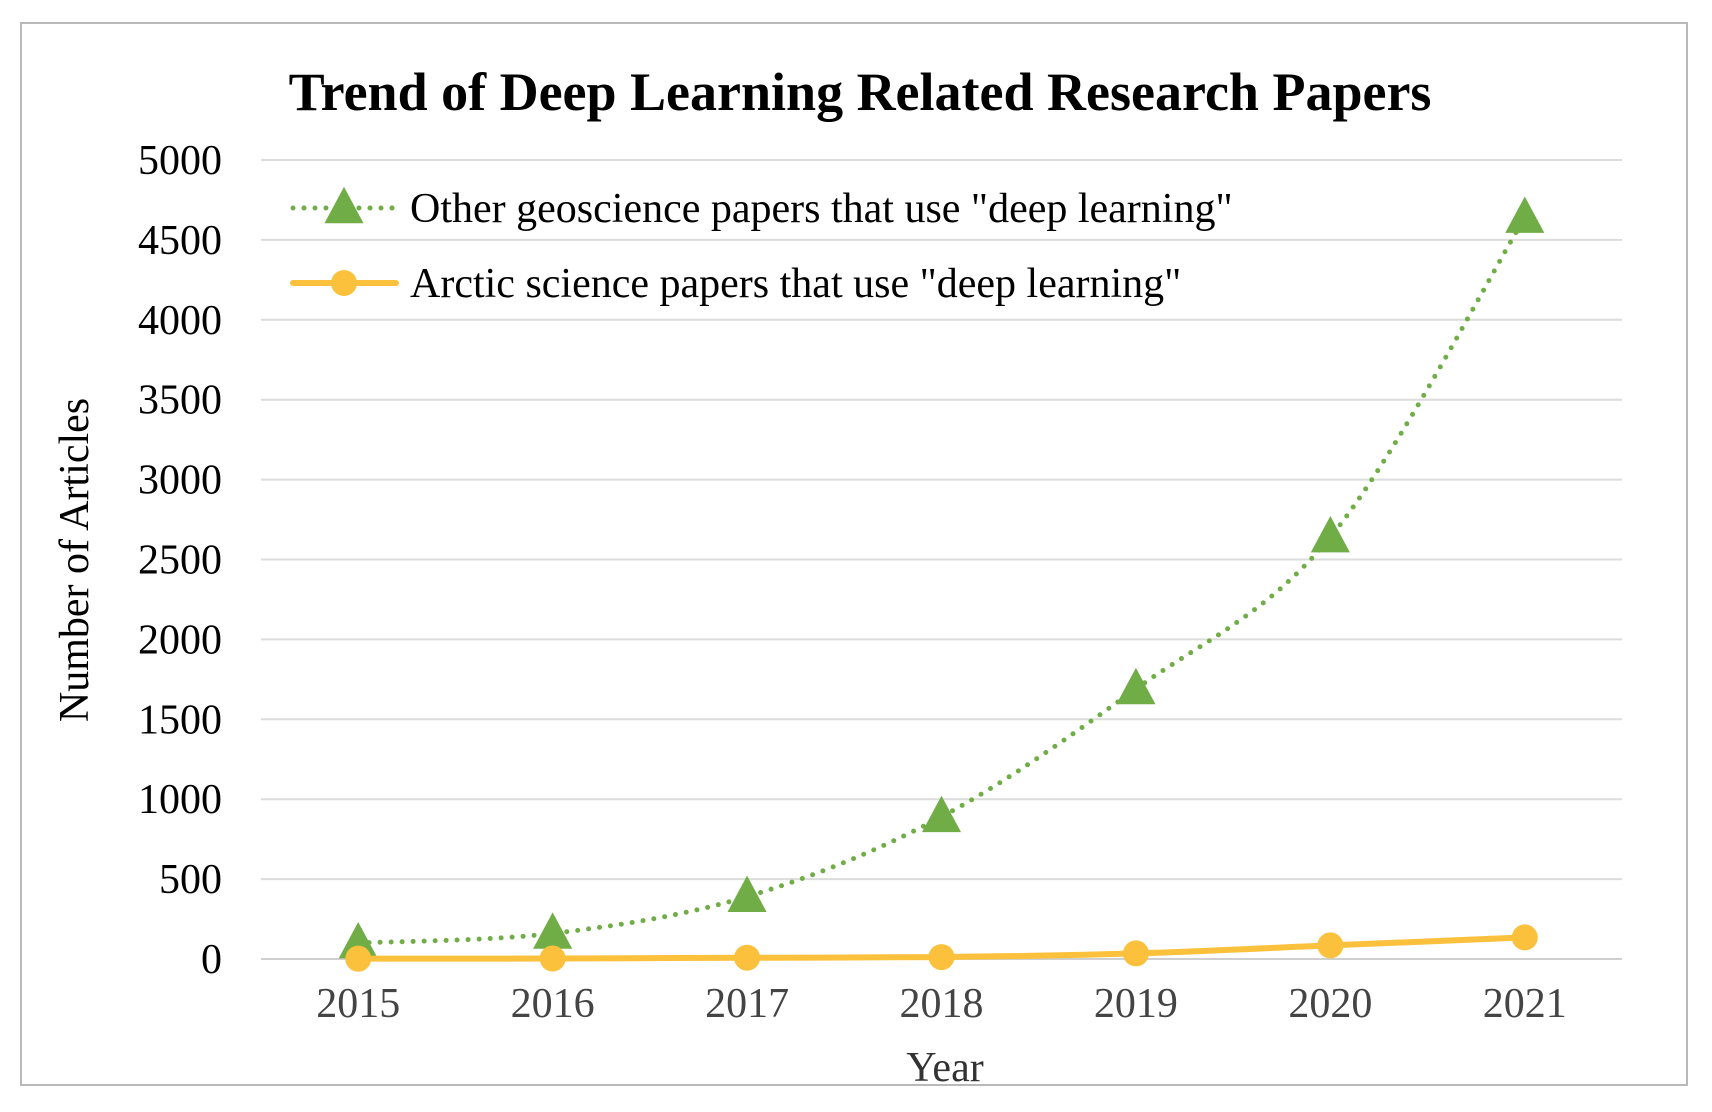 The image size is (1712, 1112). Describe the element at coordinates (211, 960) in the screenshot. I see `y-tick-label: 0` at that location.